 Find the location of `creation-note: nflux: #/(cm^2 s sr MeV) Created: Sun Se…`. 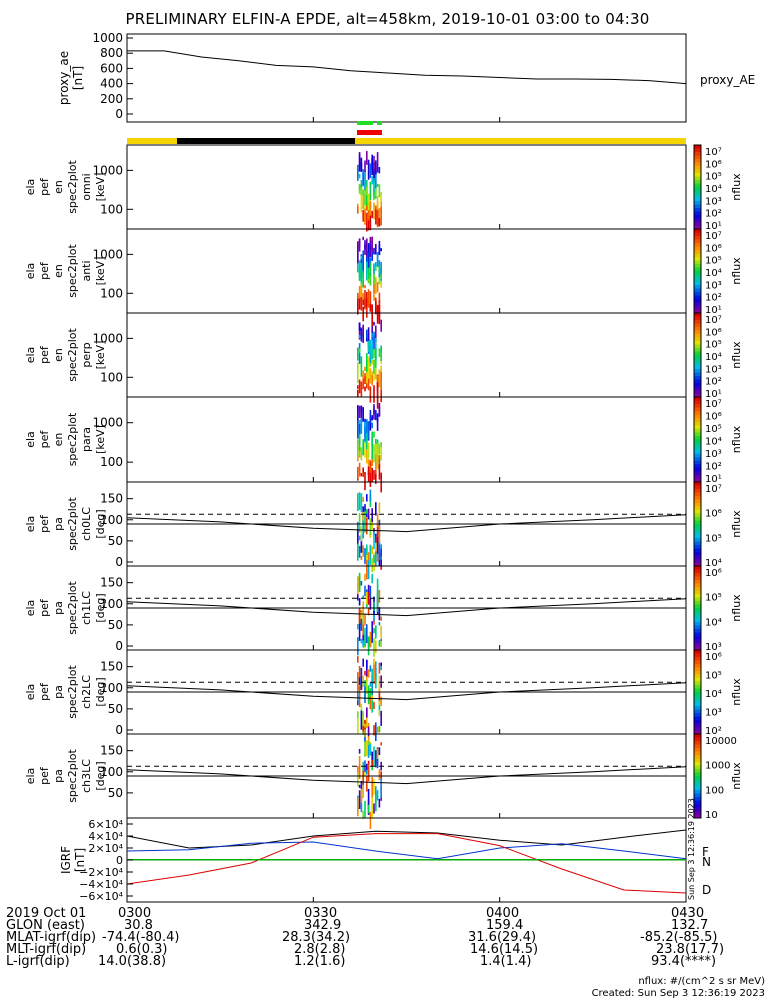

creation-note: nflux: #/(cm^2 s sr MeV) Created: Sun Se… is located at coordinates (678, 988).